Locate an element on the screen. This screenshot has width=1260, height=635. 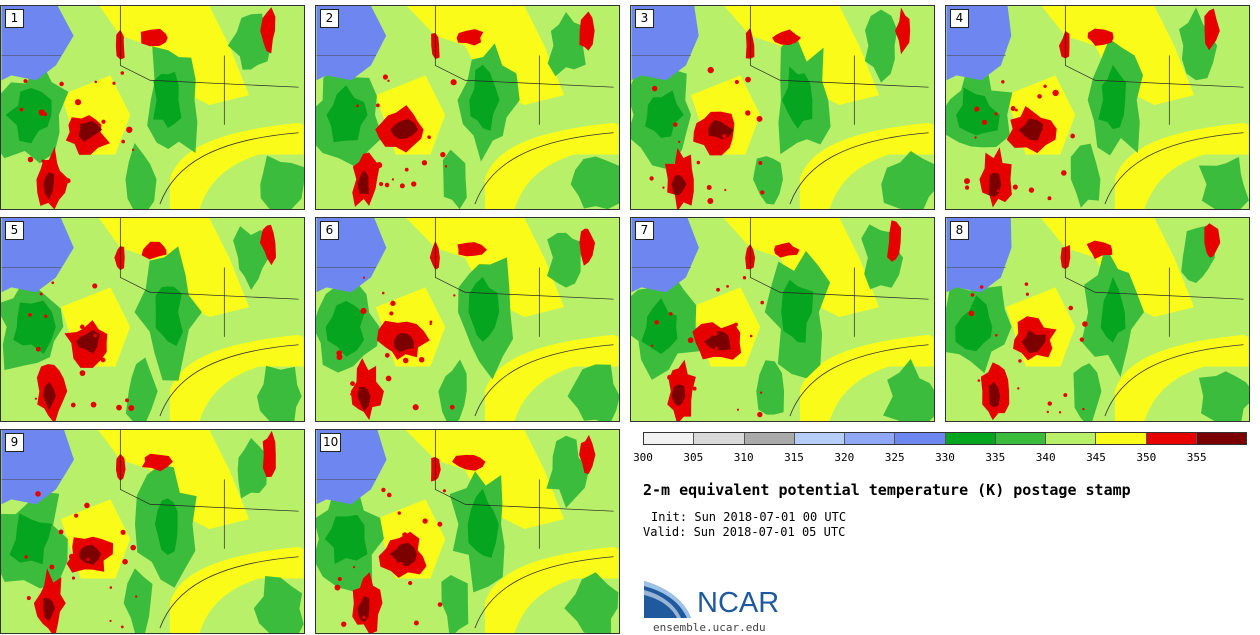
colorbar-tick-label: 310 is located at coordinates (743, 457).